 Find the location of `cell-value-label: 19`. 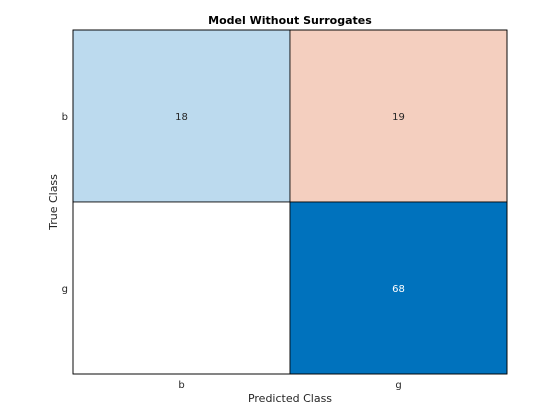

cell-value-label: 19 is located at coordinates (398, 117).